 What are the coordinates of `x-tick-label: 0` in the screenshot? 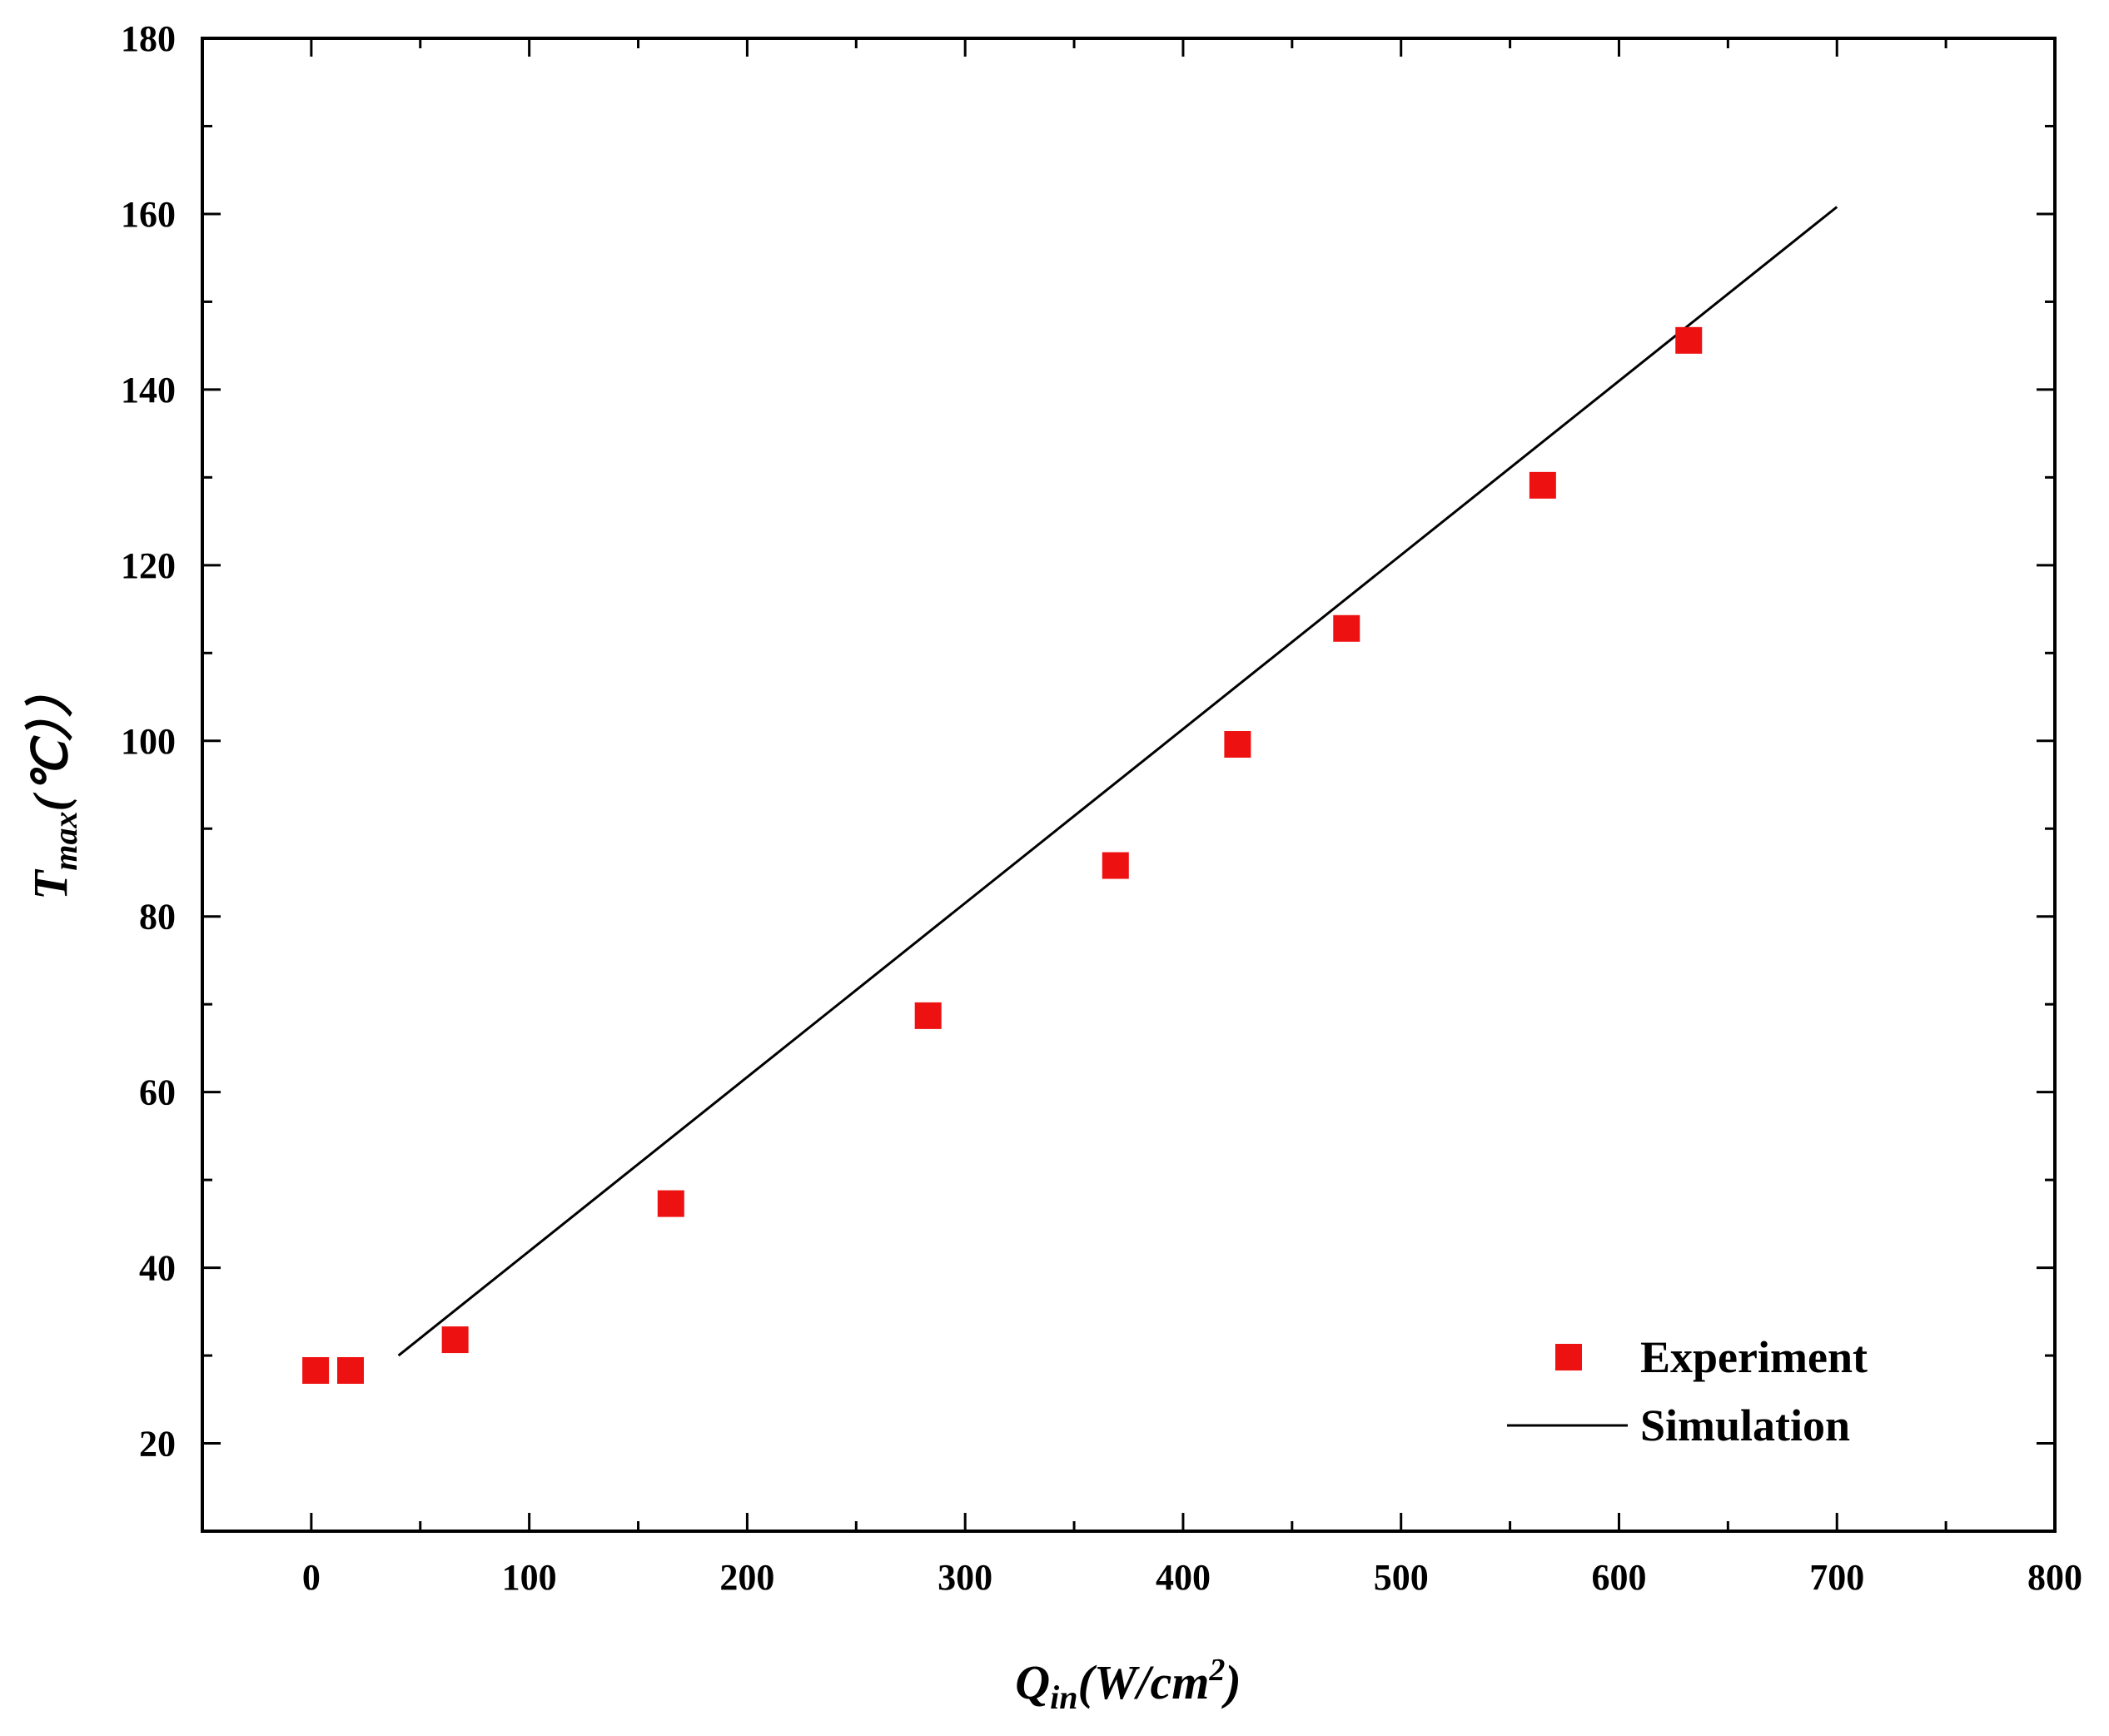 It's located at (312, 1577).